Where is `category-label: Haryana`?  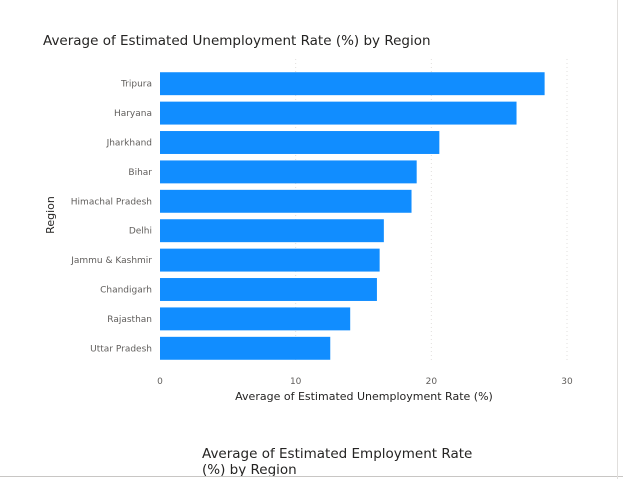 category-label: Haryana is located at coordinates (133, 114).